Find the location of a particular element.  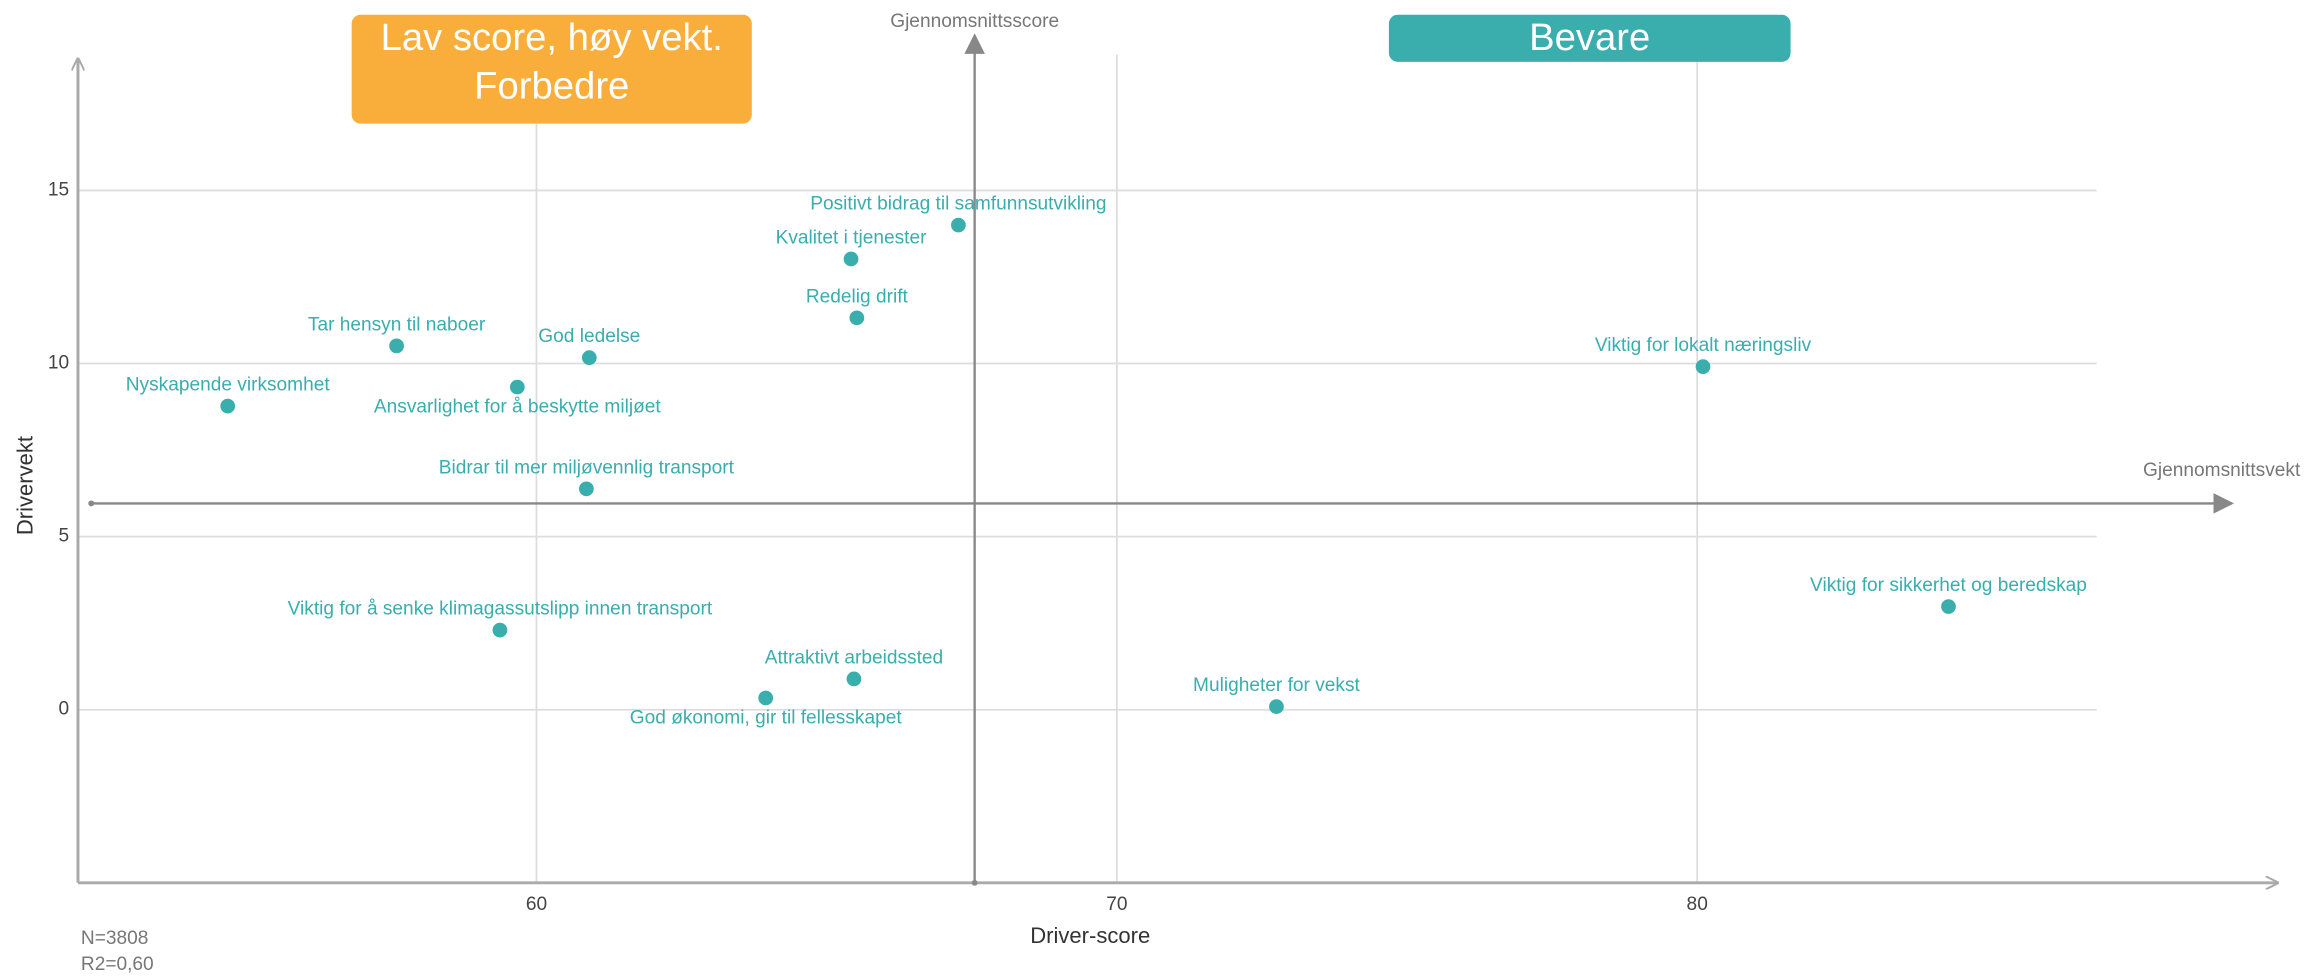

quadrant-label: Forbedre is located at coordinates (551, 85).